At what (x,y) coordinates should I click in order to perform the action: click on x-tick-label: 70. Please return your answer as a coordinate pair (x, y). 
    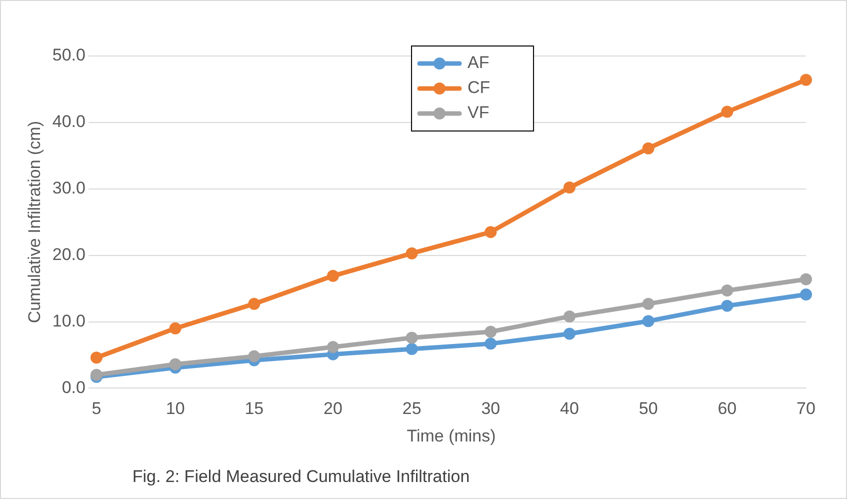
    Looking at the image, I should click on (806, 408).